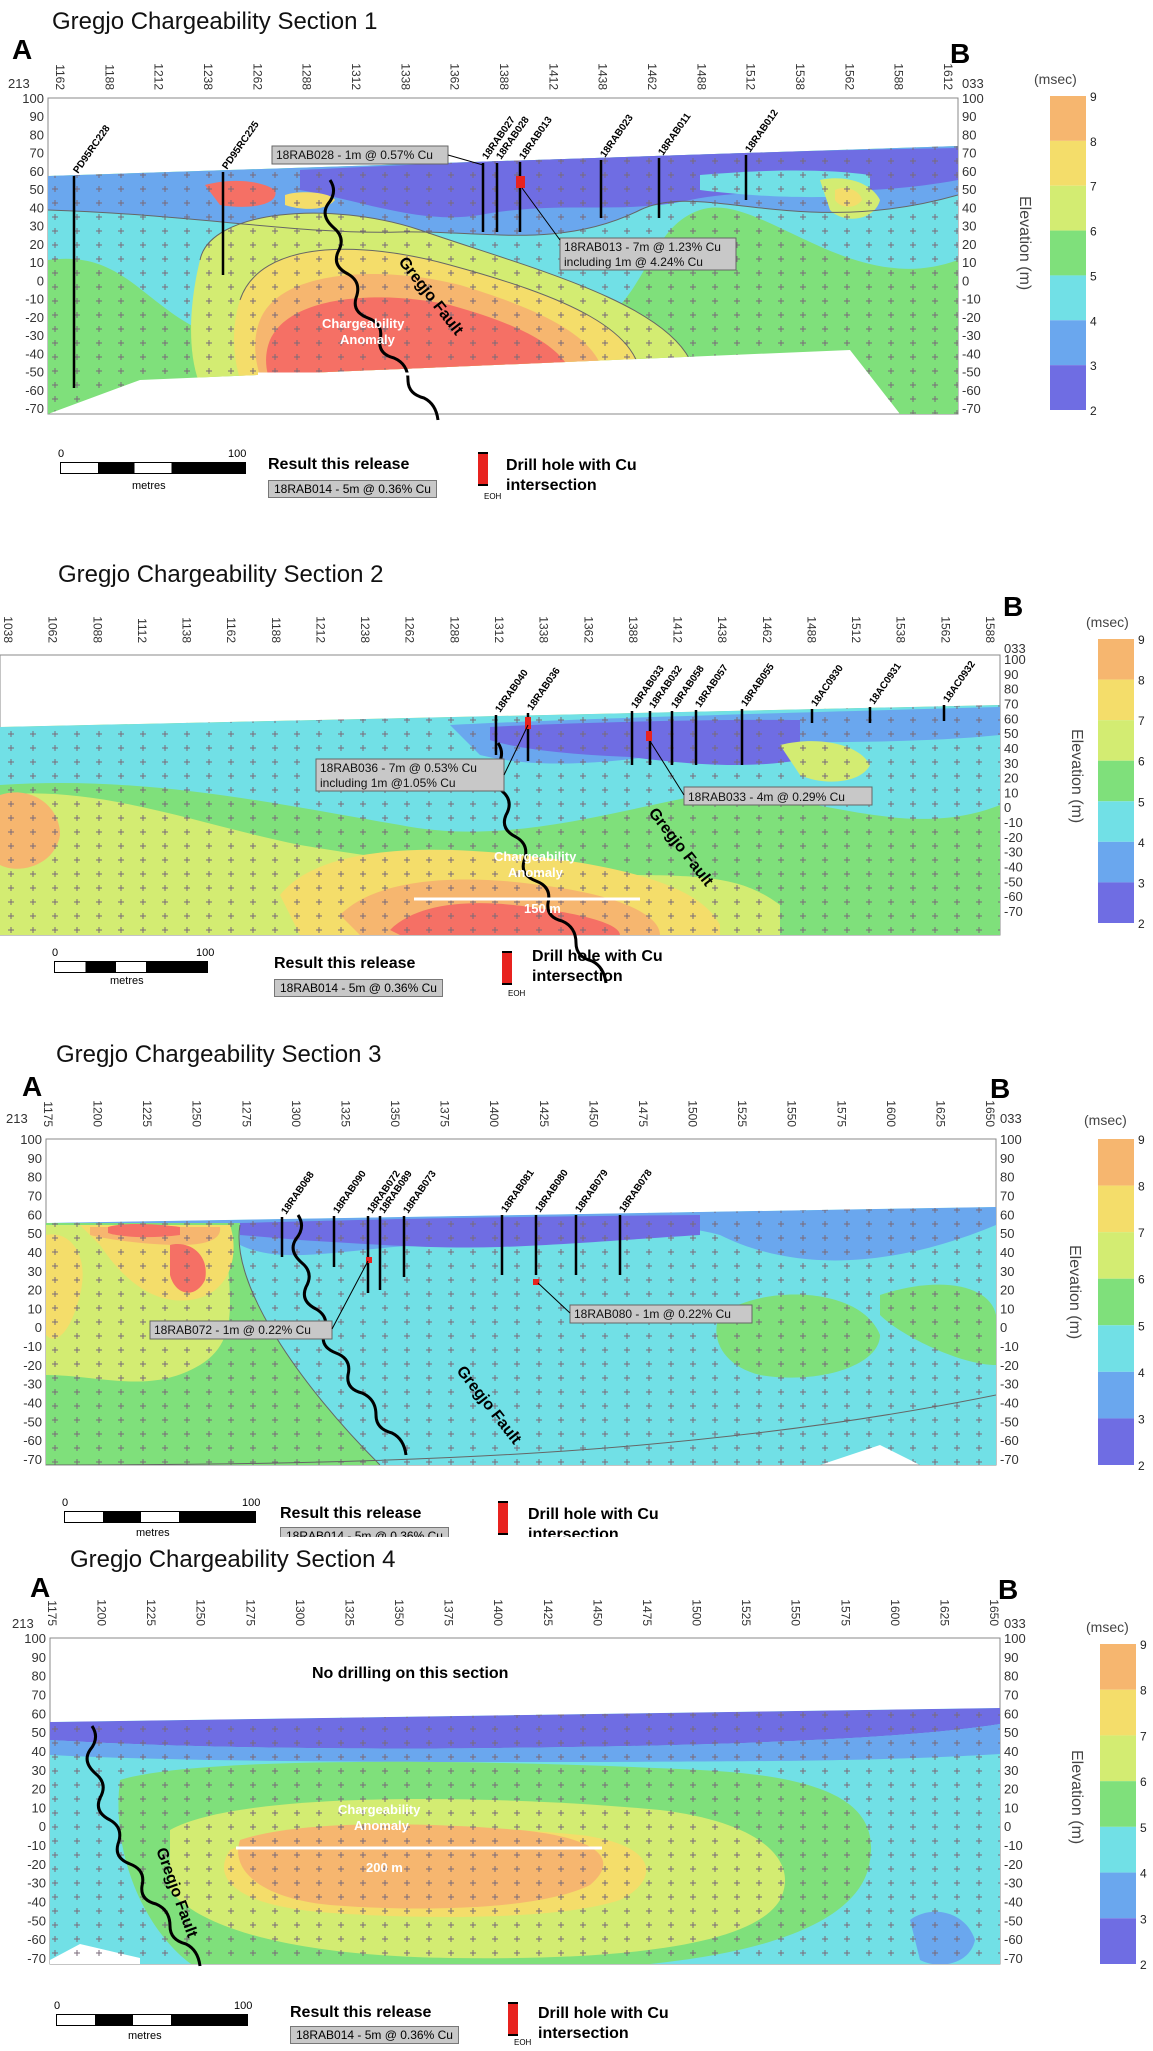 This screenshot has height=2051, width=1153. I want to click on fault-line, so click(381, 300).